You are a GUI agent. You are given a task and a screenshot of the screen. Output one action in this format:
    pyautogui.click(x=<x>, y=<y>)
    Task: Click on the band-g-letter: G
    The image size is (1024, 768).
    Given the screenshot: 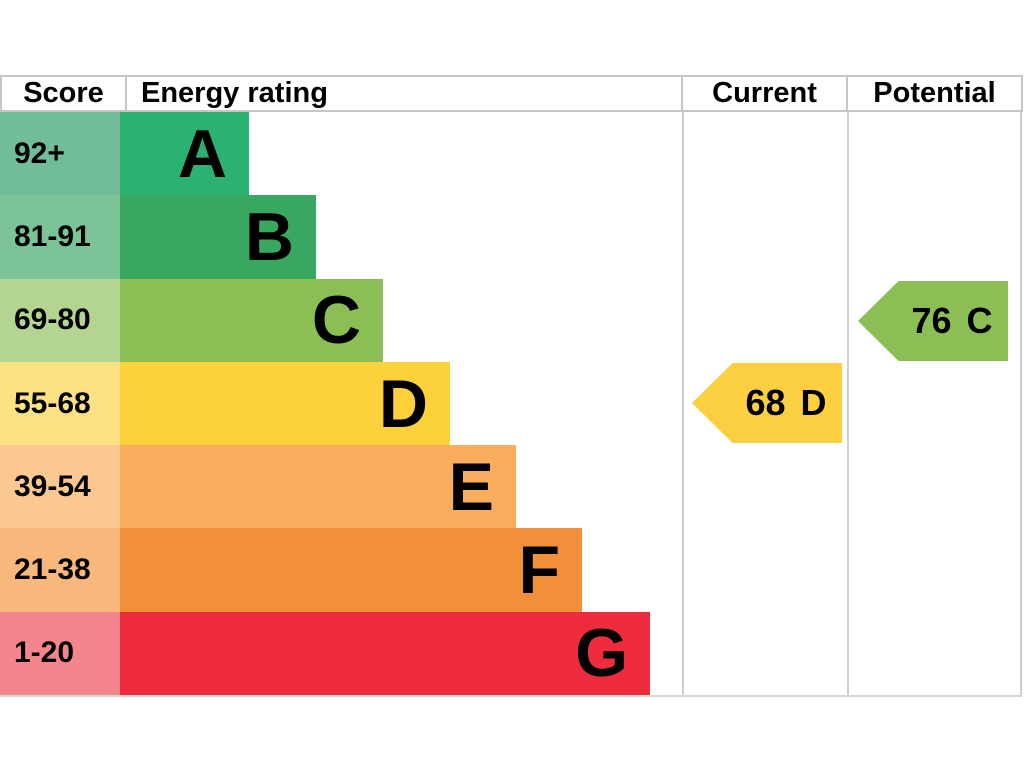 What is the action you would take?
    pyautogui.click(x=601, y=653)
    